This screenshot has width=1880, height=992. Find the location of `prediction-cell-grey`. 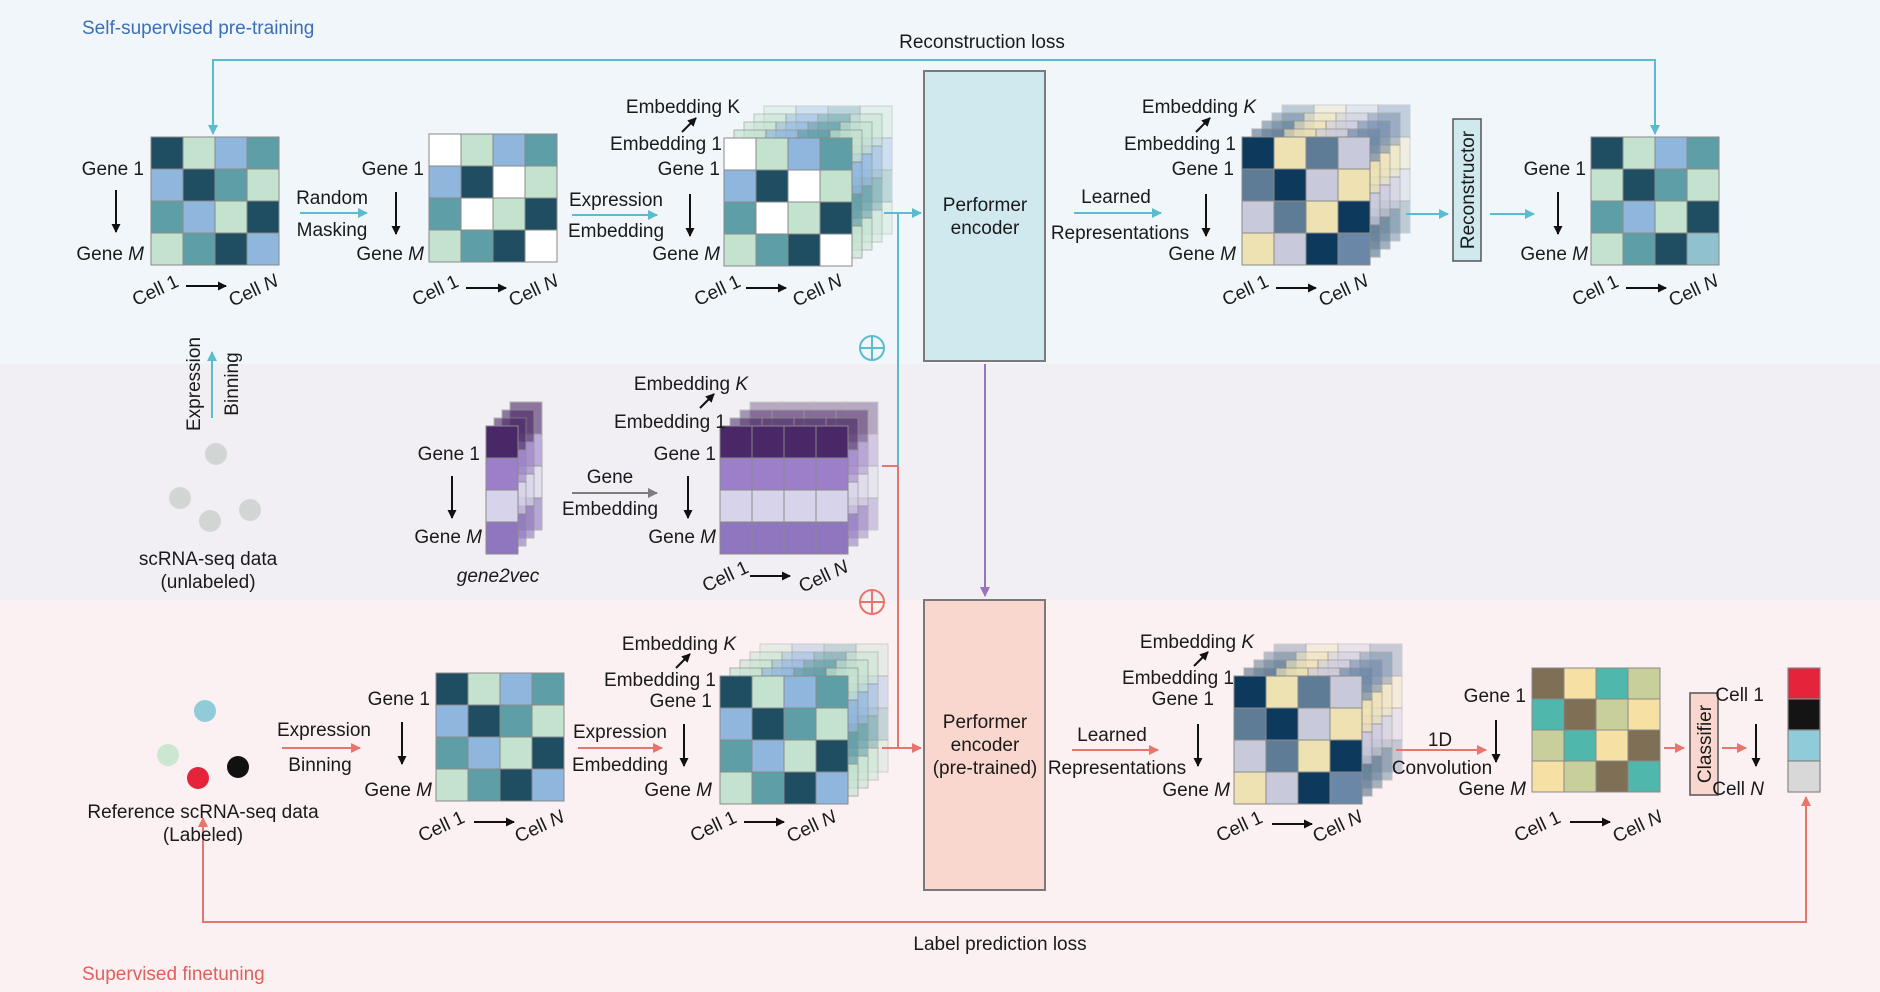

prediction-cell-grey is located at coordinates (1804, 776).